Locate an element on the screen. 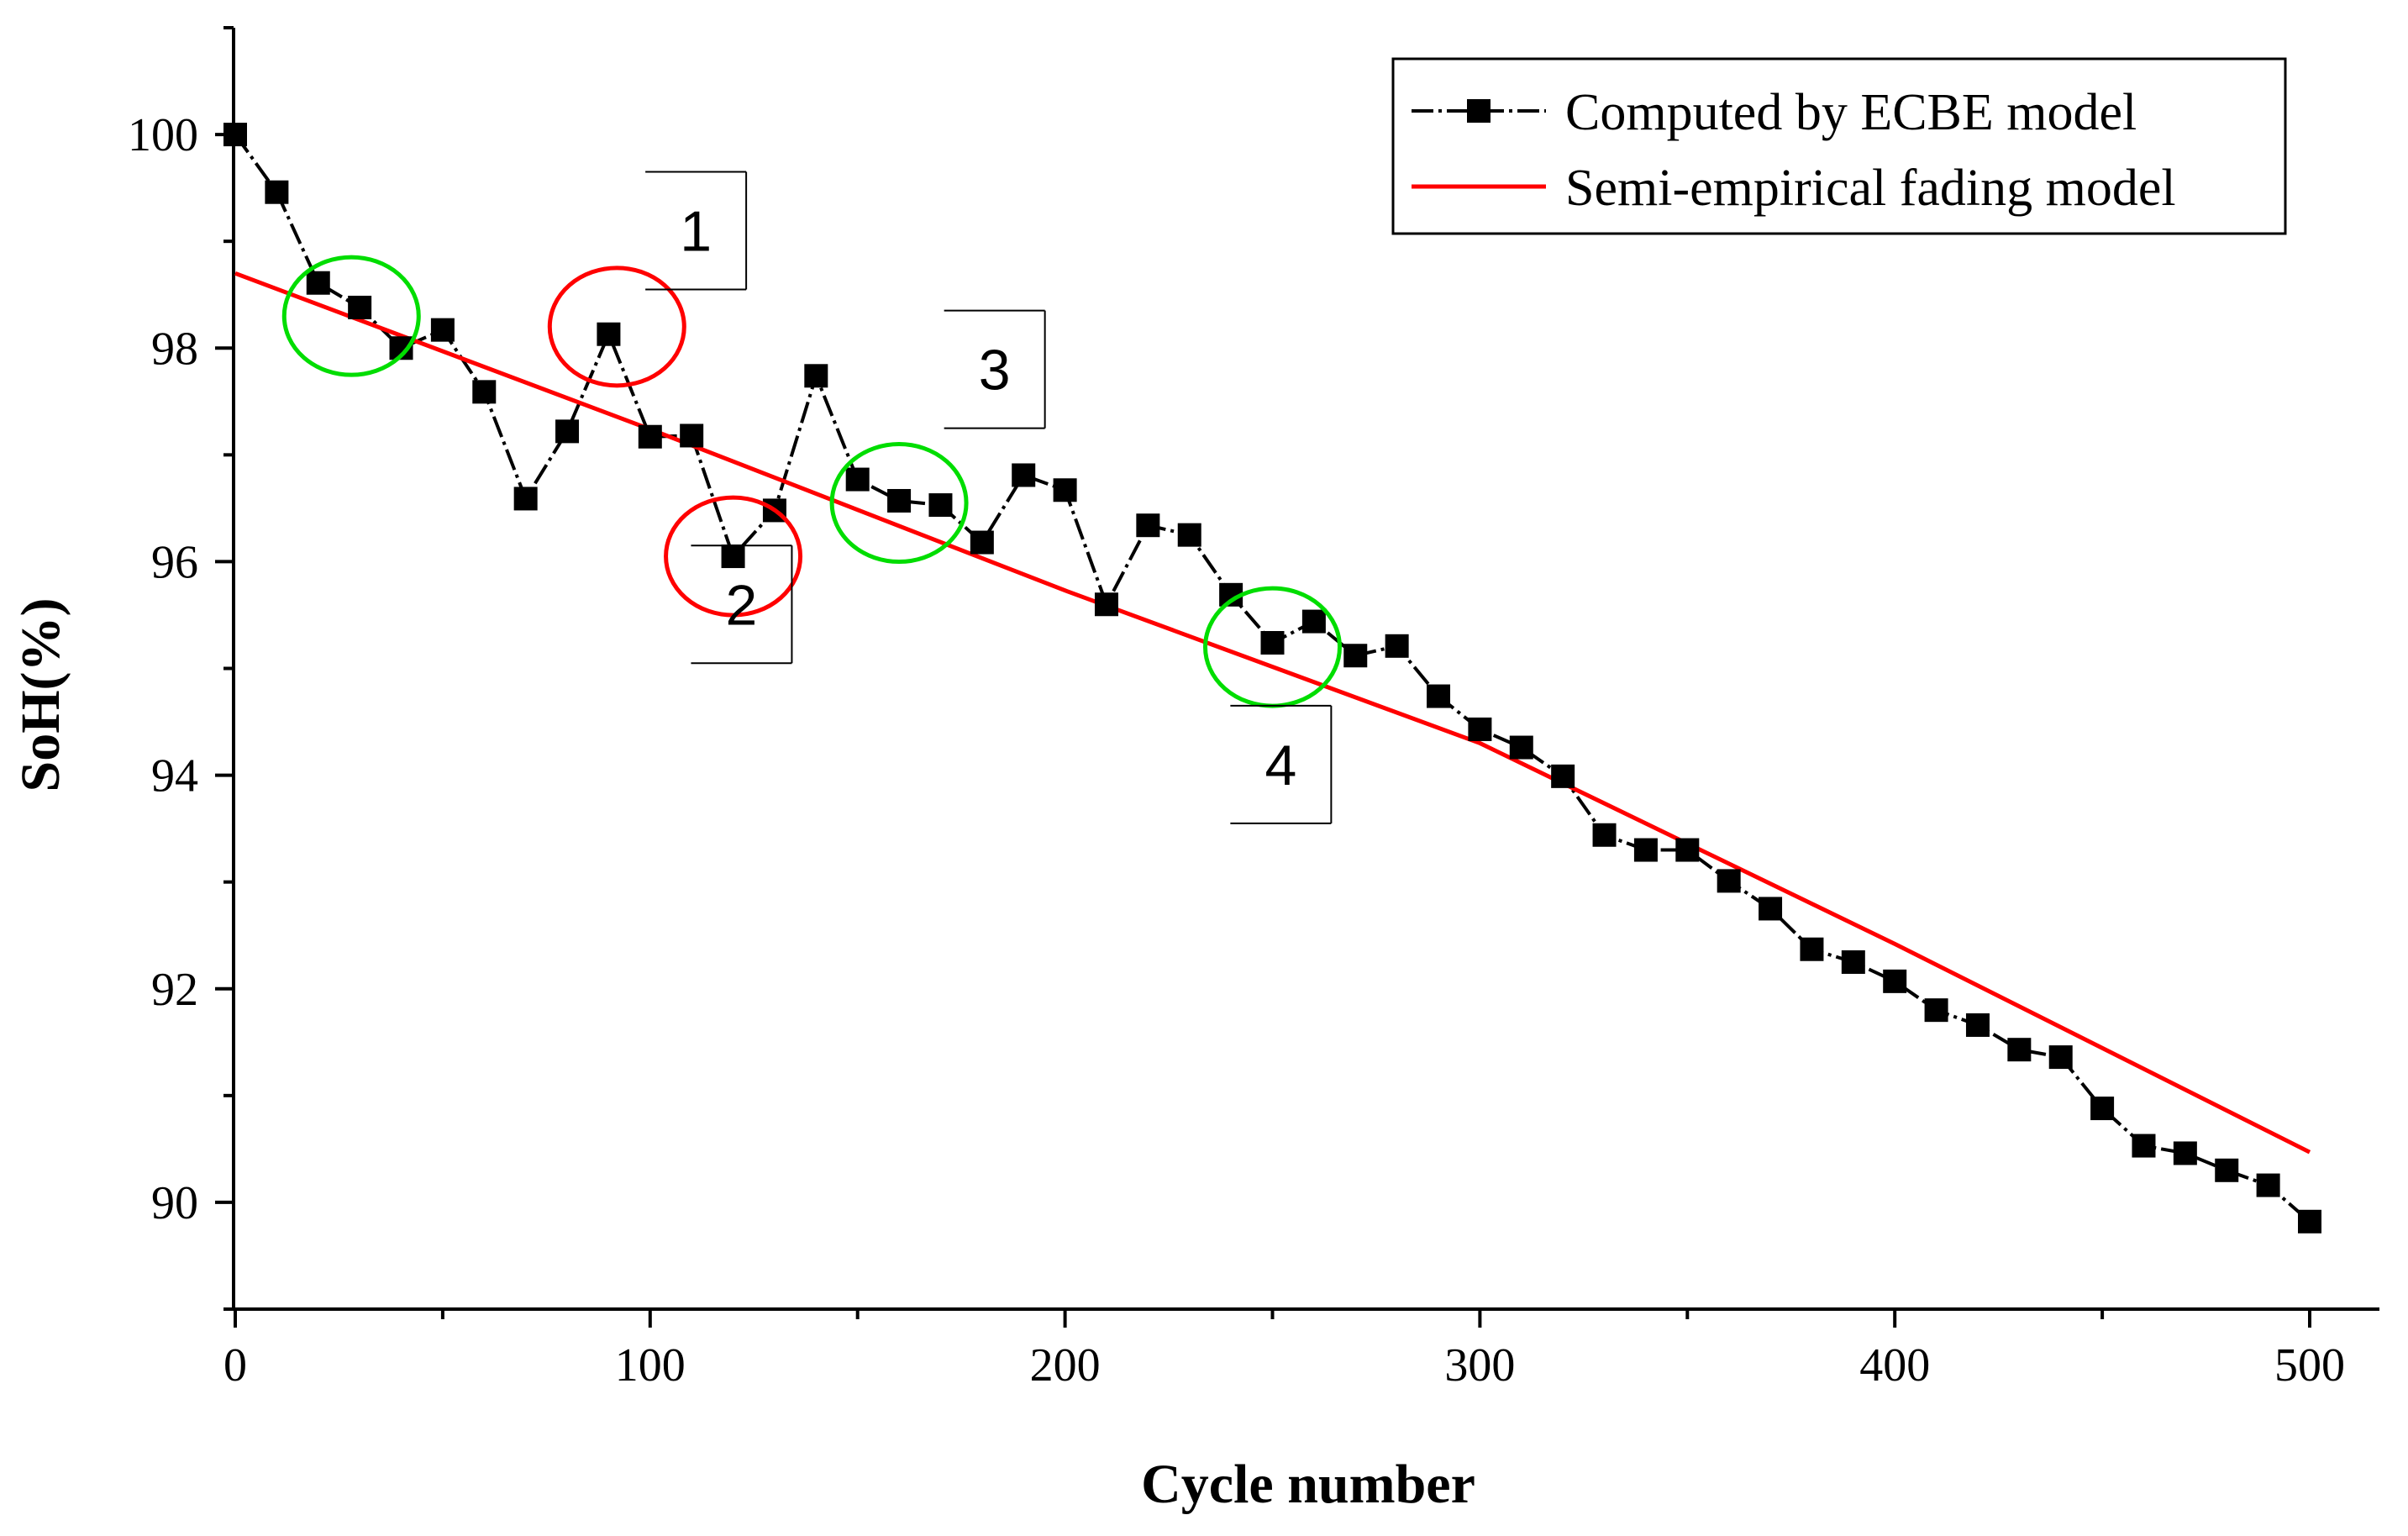 This screenshot has width=2408, height=1536. annotation-label: 2 is located at coordinates (742, 604).